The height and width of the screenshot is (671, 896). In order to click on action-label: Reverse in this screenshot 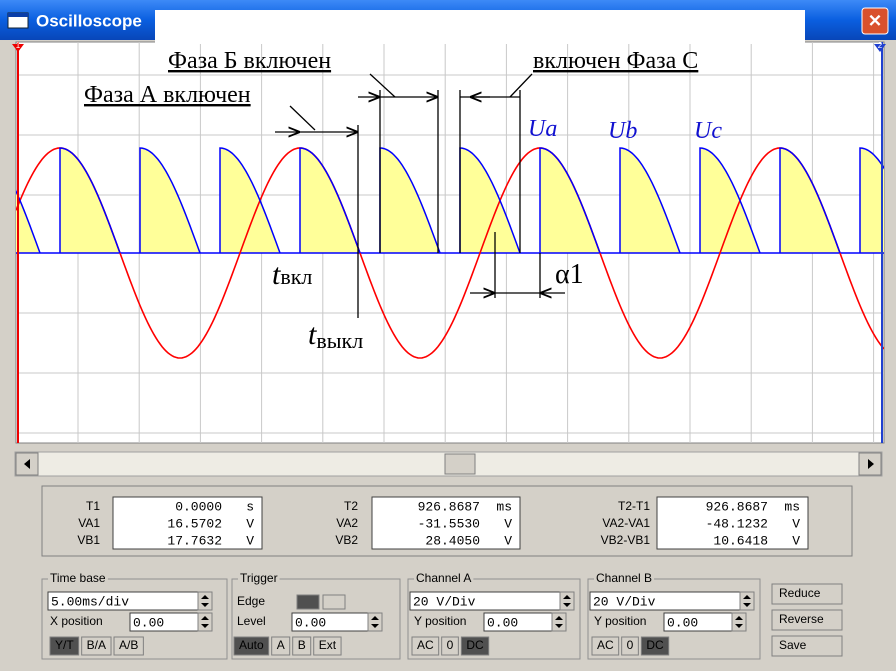, I will do `click(801, 619)`.